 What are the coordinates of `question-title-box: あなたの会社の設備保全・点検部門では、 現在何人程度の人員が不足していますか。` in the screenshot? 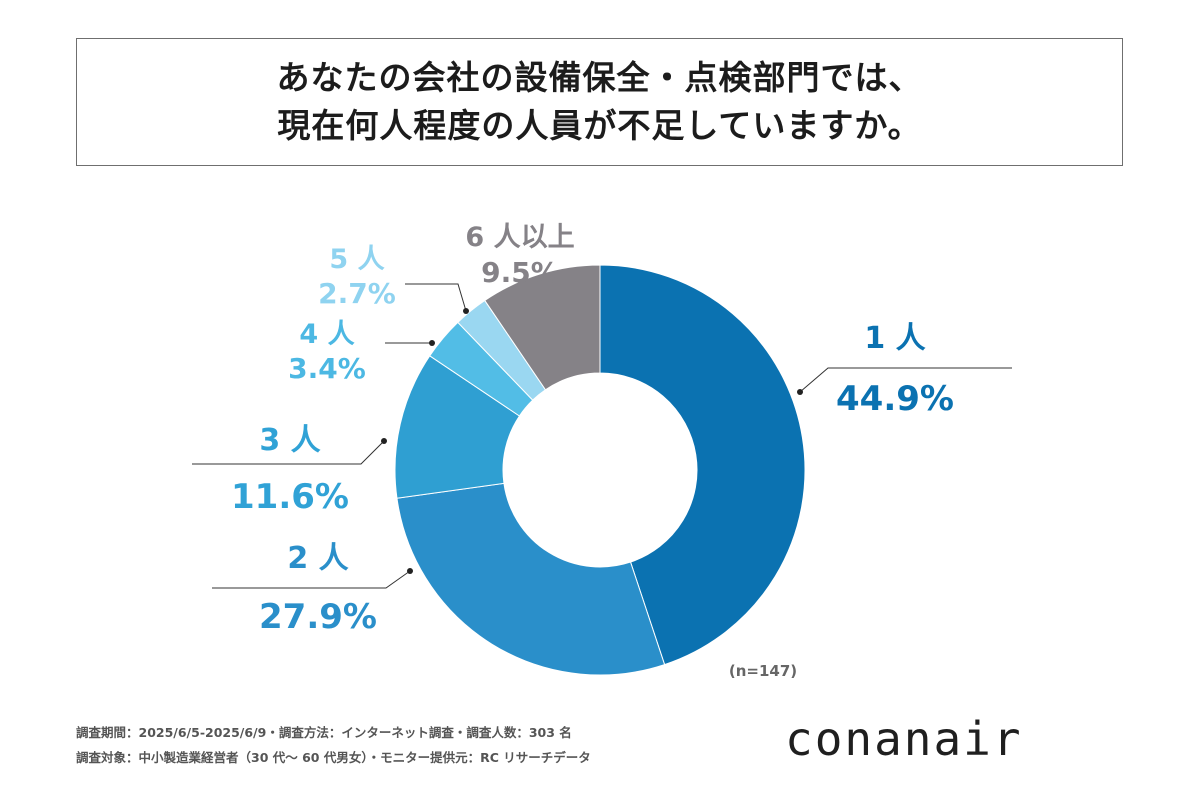 It's located at (599, 102).